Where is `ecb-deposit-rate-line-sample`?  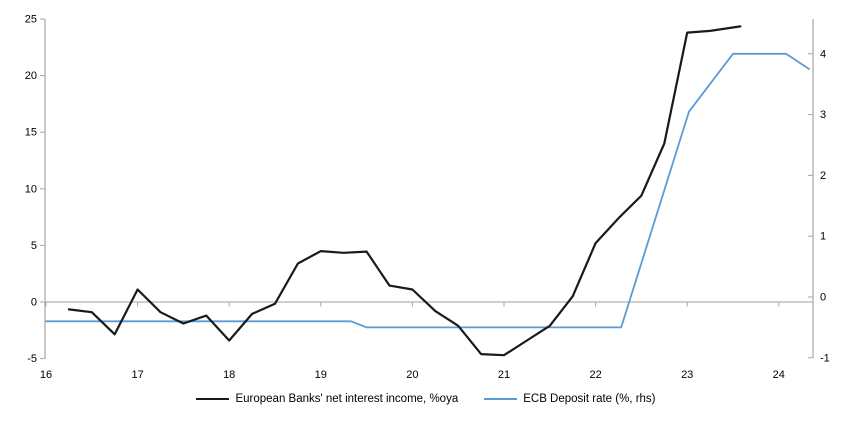 ecb-deposit-rate-line-sample is located at coordinates (501, 399).